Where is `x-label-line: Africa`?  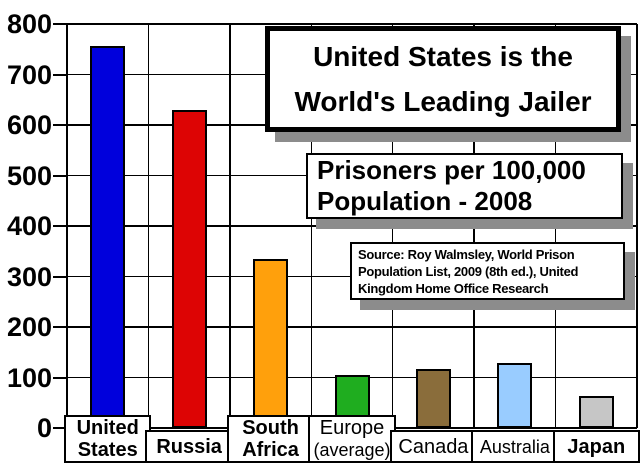
x-label-line: Africa is located at coordinates (270, 450).